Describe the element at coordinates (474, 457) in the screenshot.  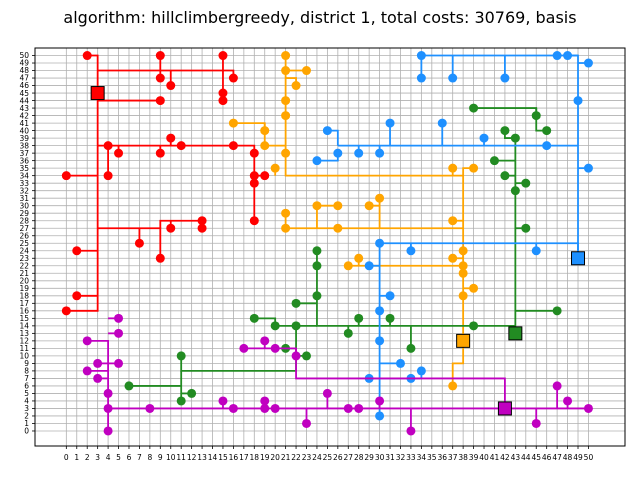
I see `x-tick-label: 39` at that location.